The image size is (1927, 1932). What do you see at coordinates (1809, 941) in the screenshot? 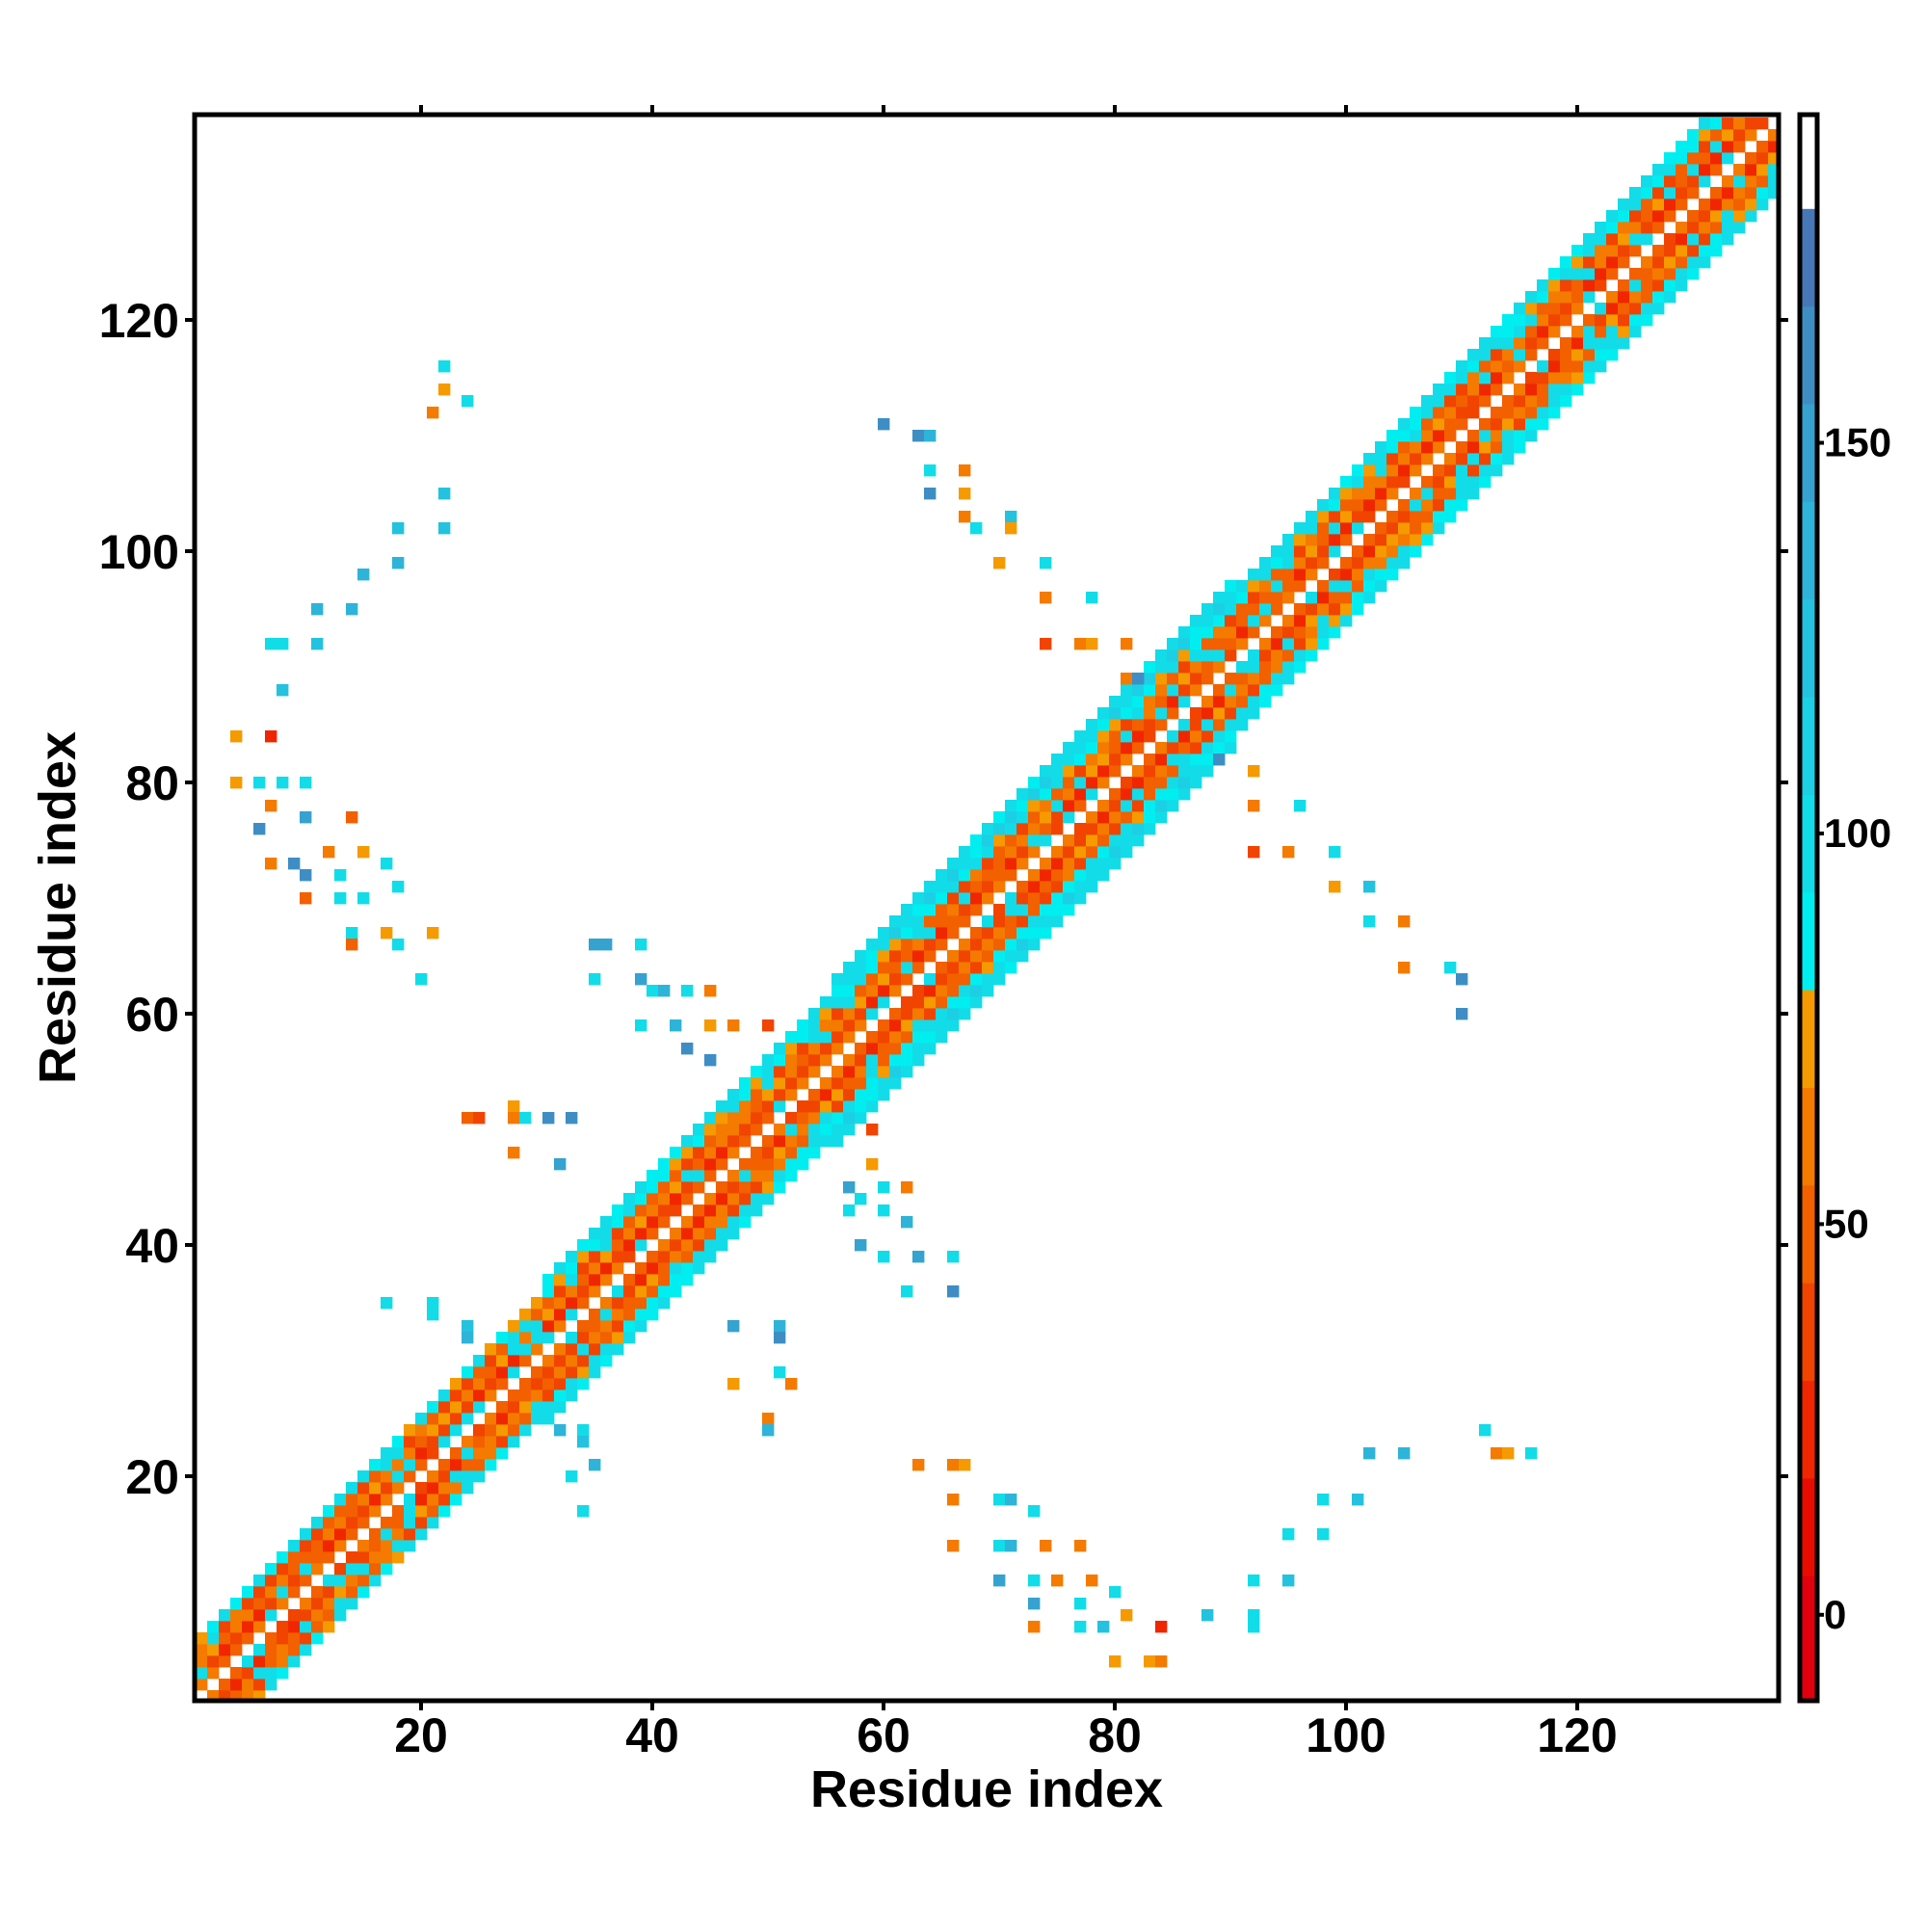
I see `colorbar-level` at bounding box center [1809, 941].